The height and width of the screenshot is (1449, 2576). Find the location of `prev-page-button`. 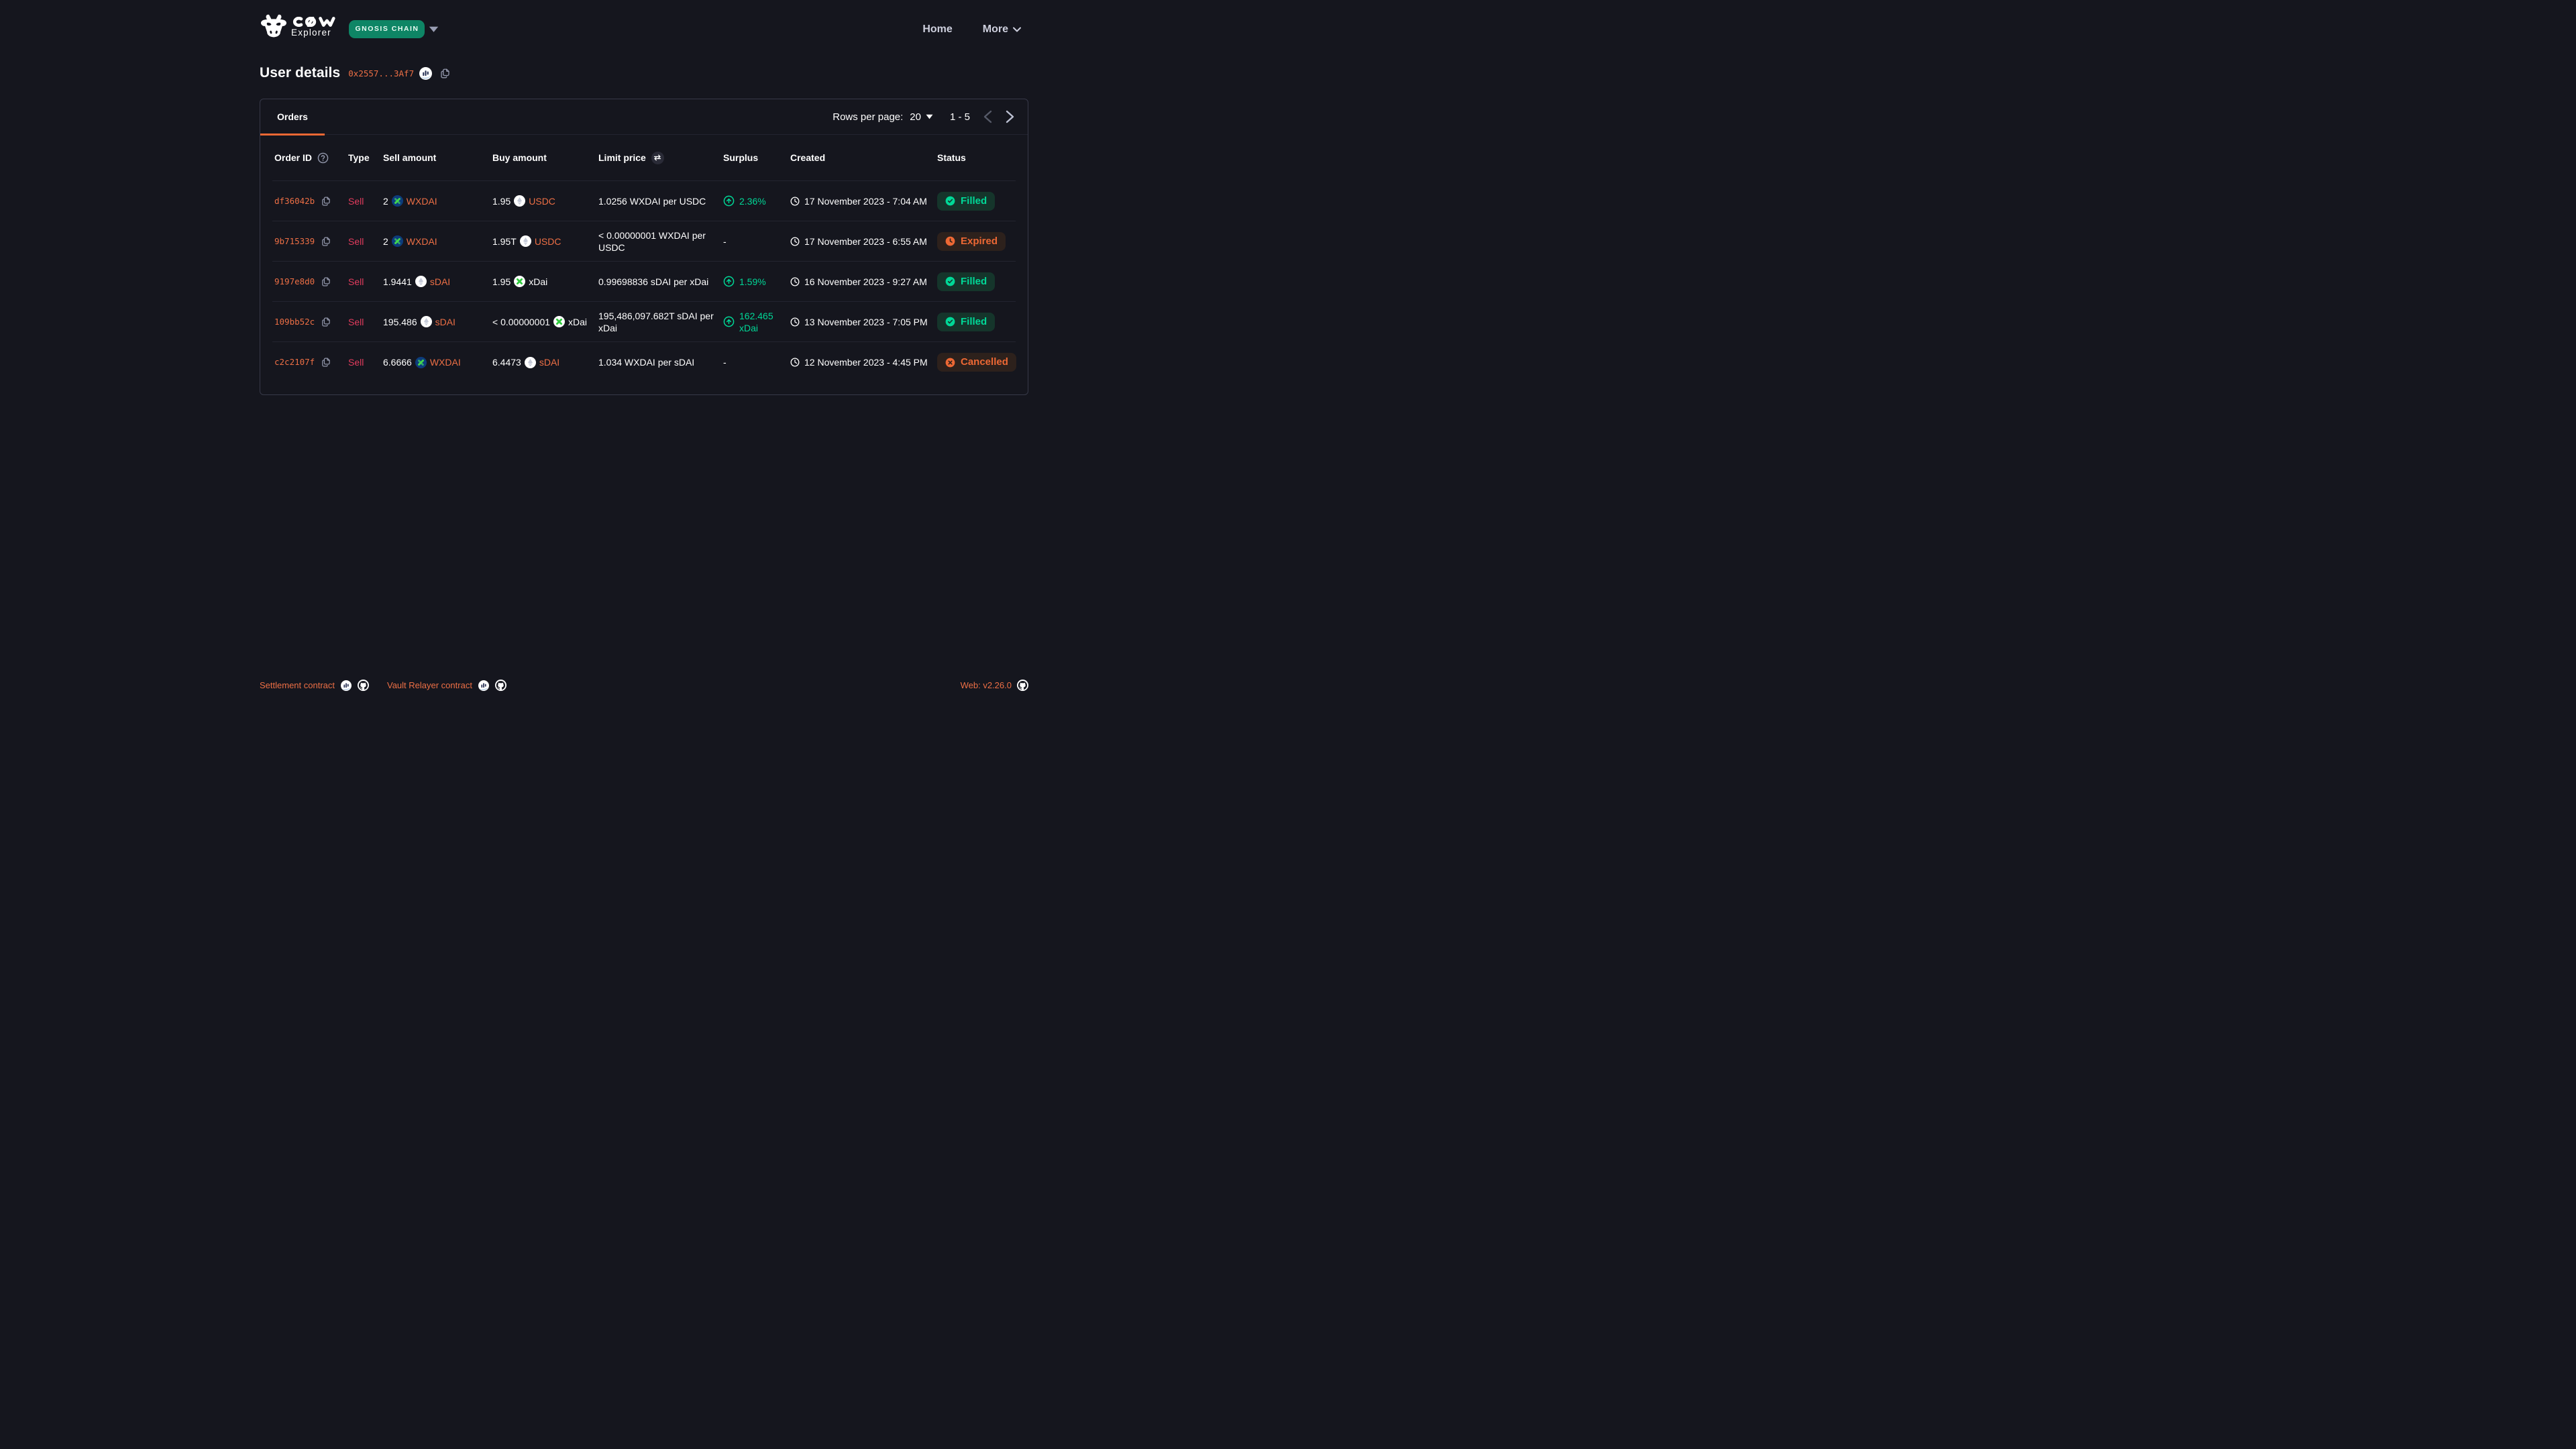

prev-page-button is located at coordinates (987, 116).